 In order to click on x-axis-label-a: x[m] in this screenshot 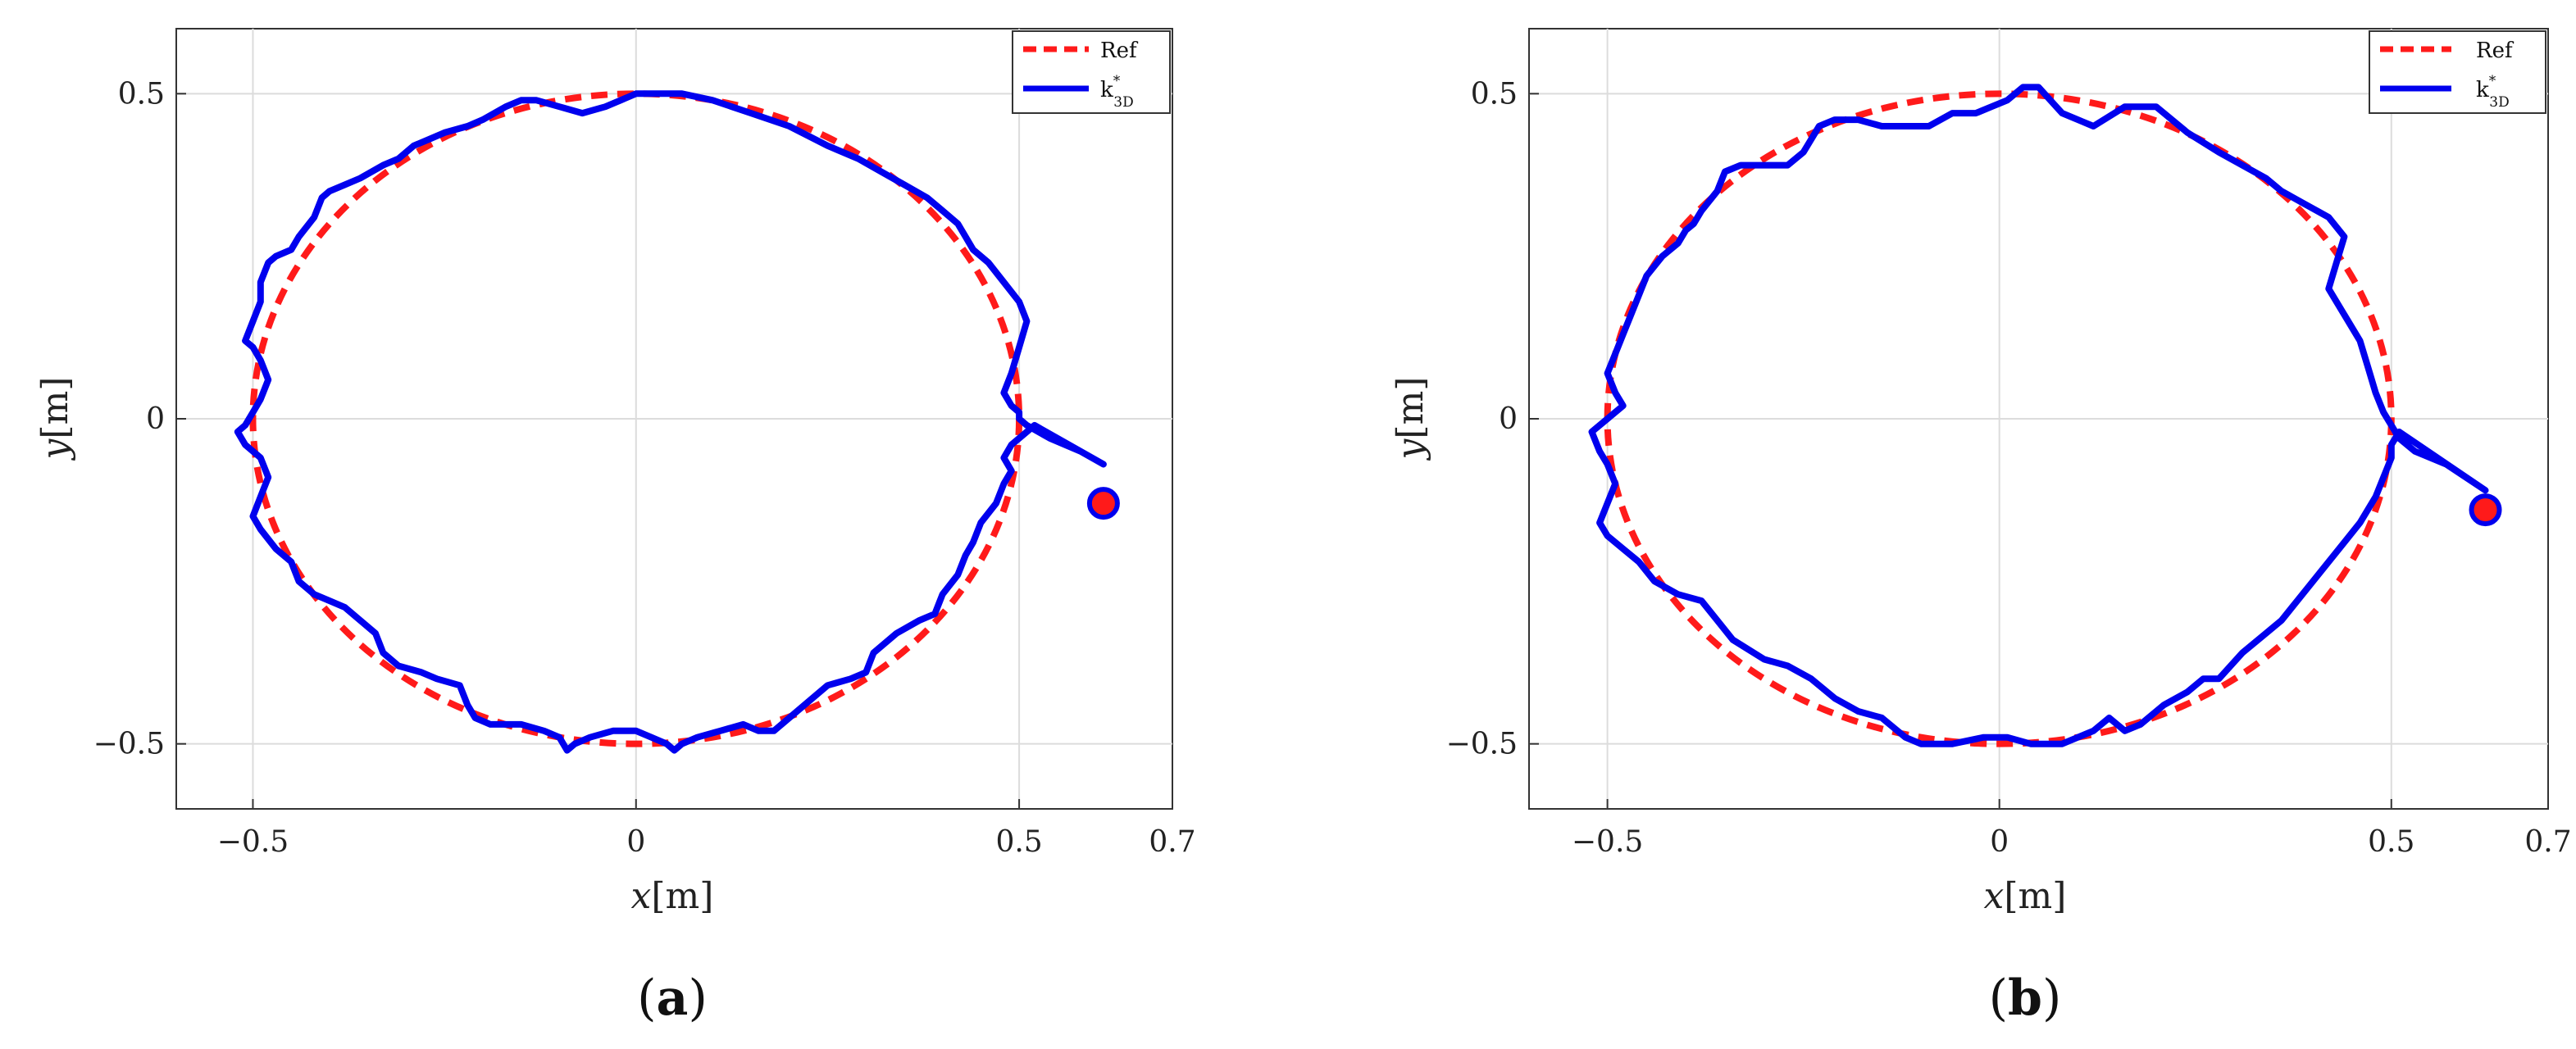, I will do `click(673, 896)`.